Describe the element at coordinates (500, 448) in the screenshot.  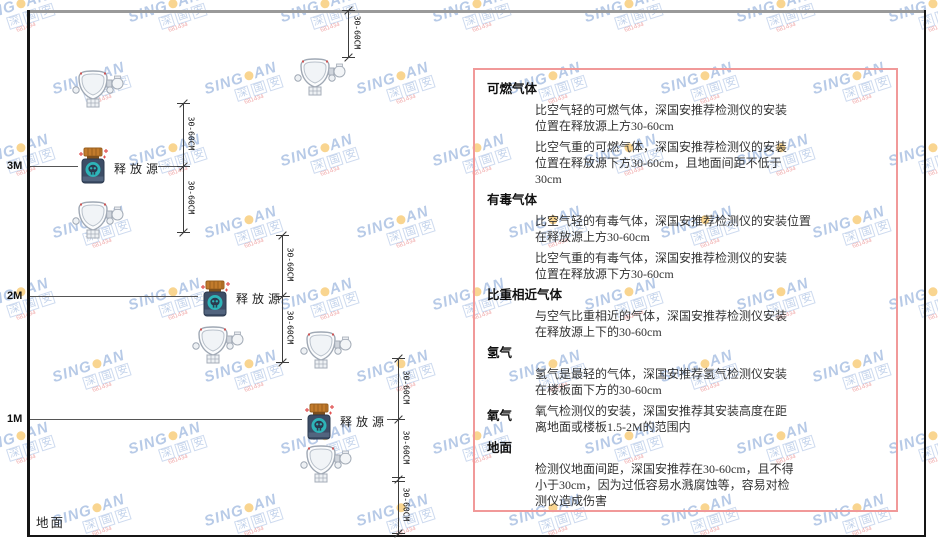
I see `section-header-ground: 地面` at that location.